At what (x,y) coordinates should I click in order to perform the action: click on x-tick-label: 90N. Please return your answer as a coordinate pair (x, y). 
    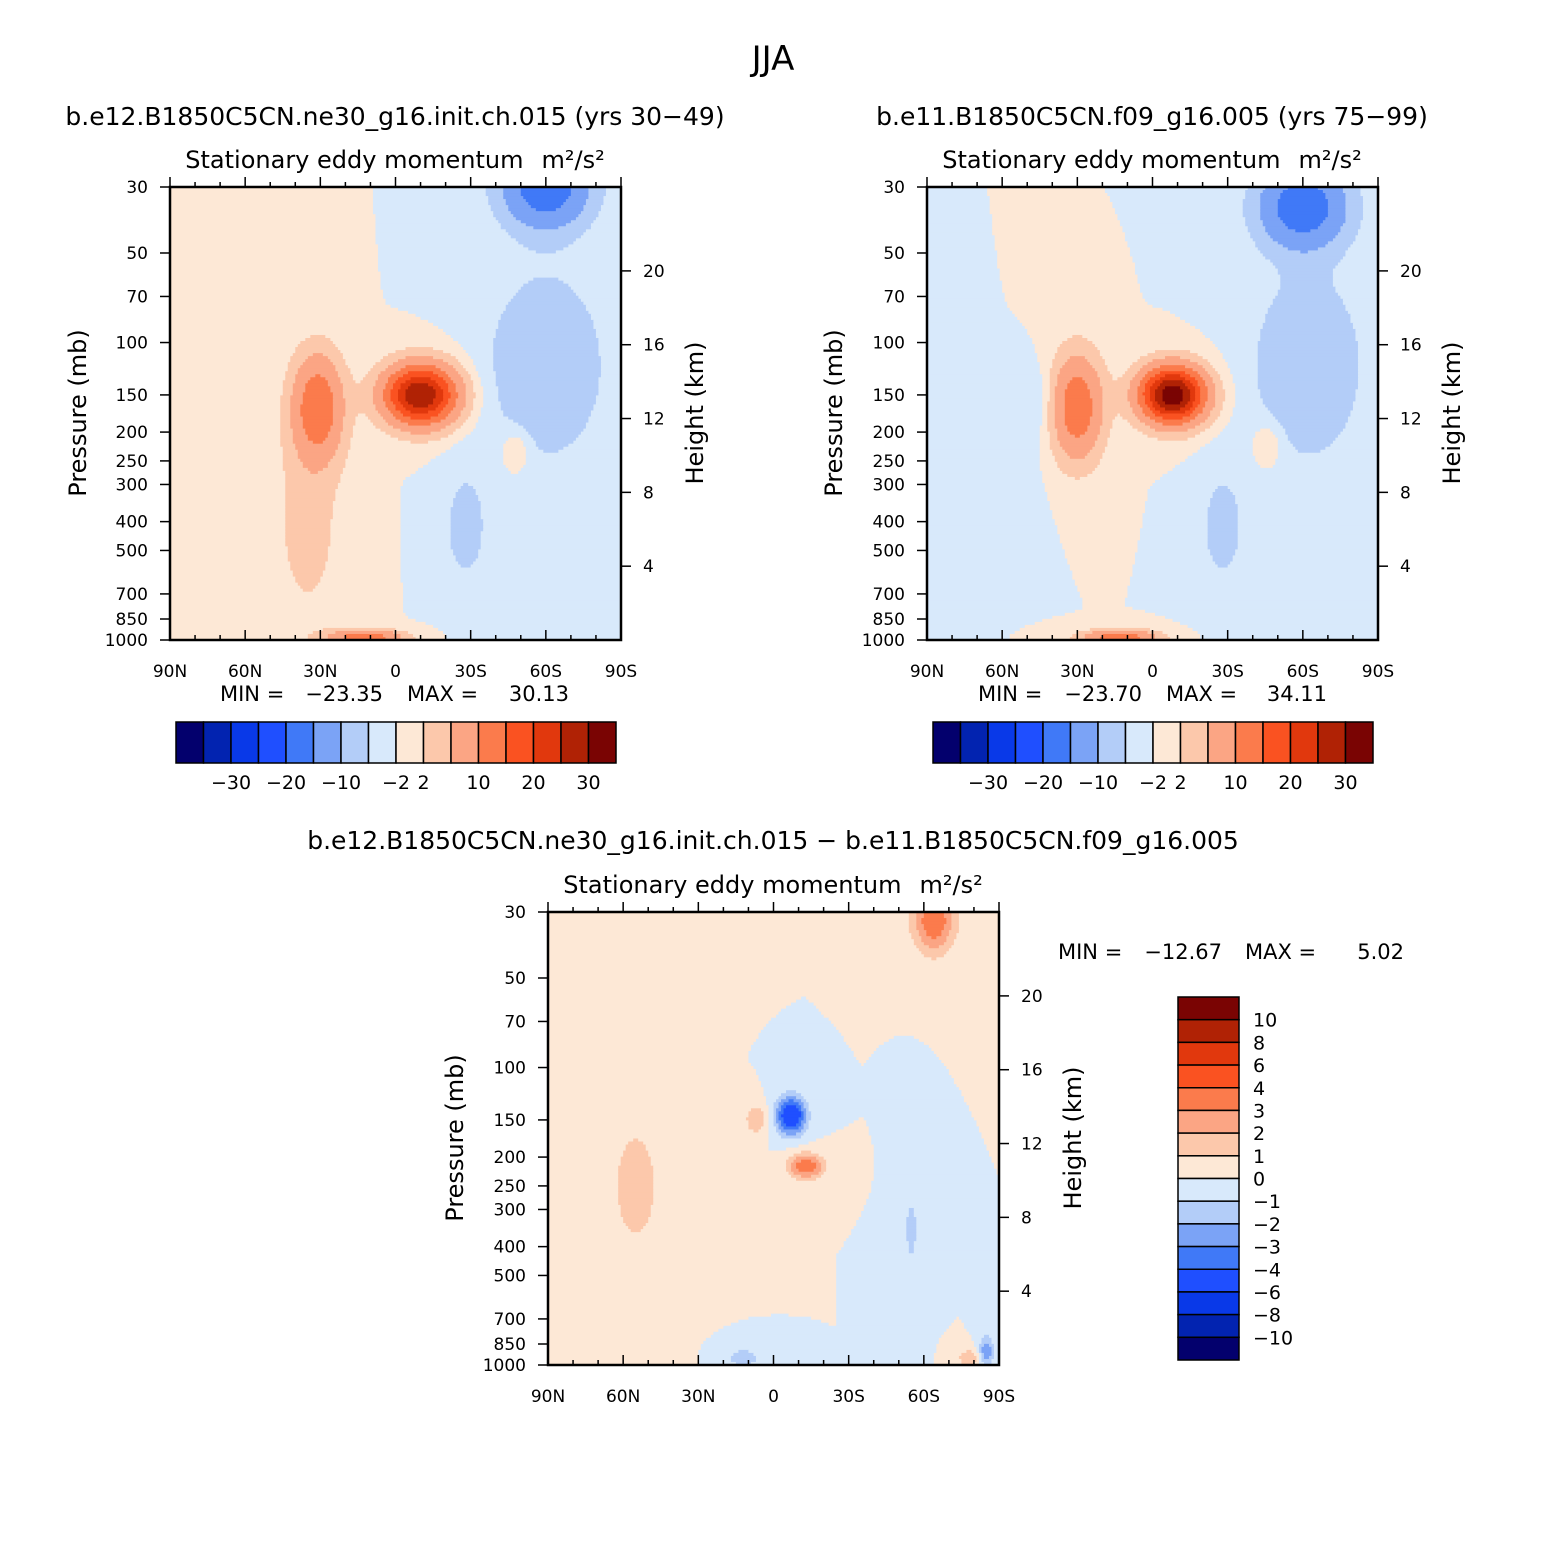
    Looking at the image, I should click on (170, 672).